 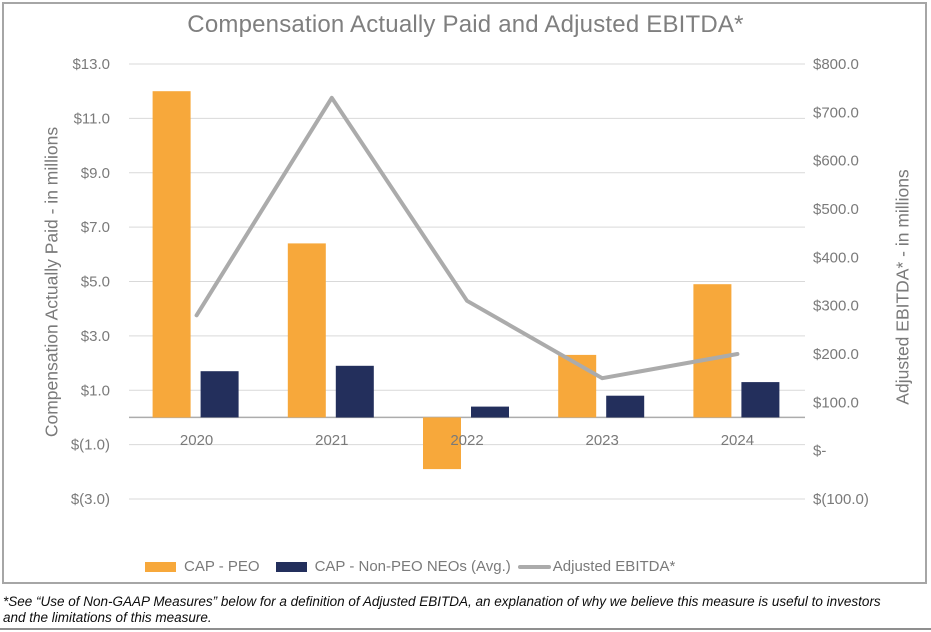 I want to click on legend-item-adjusted-ebitda: Adjusted EBITDA*, so click(x=596, y=566).